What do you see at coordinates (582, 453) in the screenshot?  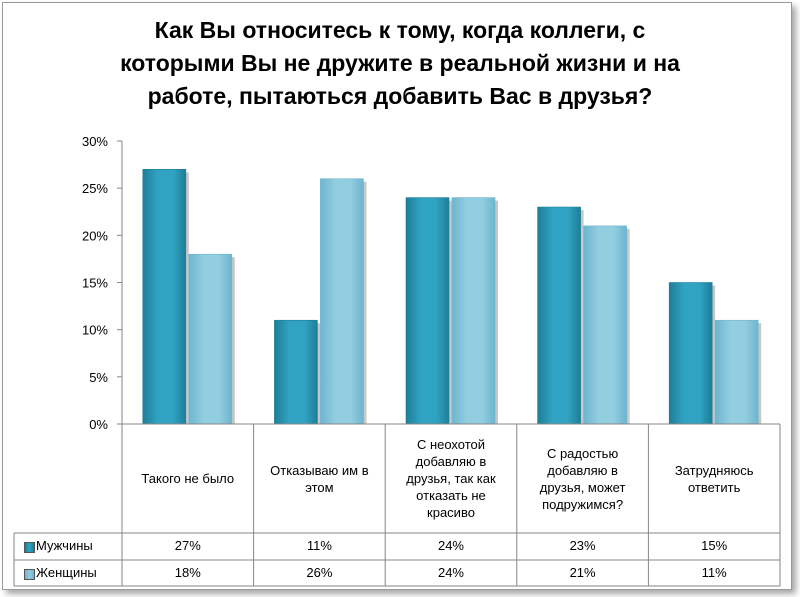 I see `category-label-line: С радостью` at bounding box center [582, 453].